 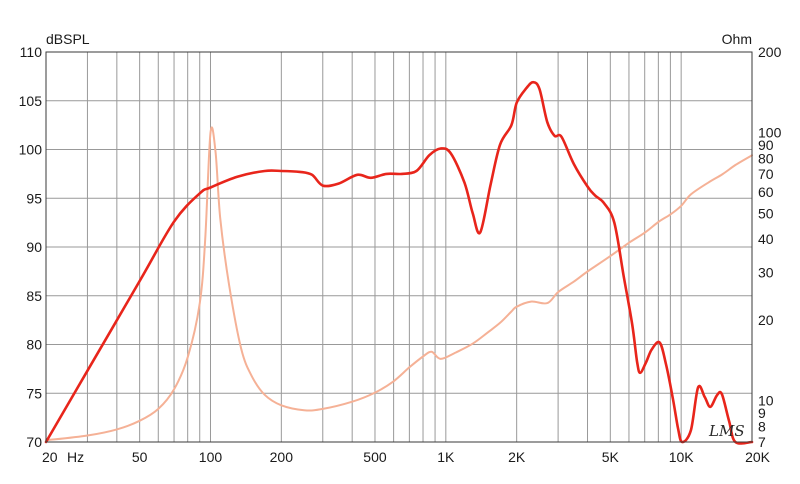 What do you see at coordinates (34, 247) in the screenshot?
I see `y-tick-label: 90` at bounding box center [34, 247].